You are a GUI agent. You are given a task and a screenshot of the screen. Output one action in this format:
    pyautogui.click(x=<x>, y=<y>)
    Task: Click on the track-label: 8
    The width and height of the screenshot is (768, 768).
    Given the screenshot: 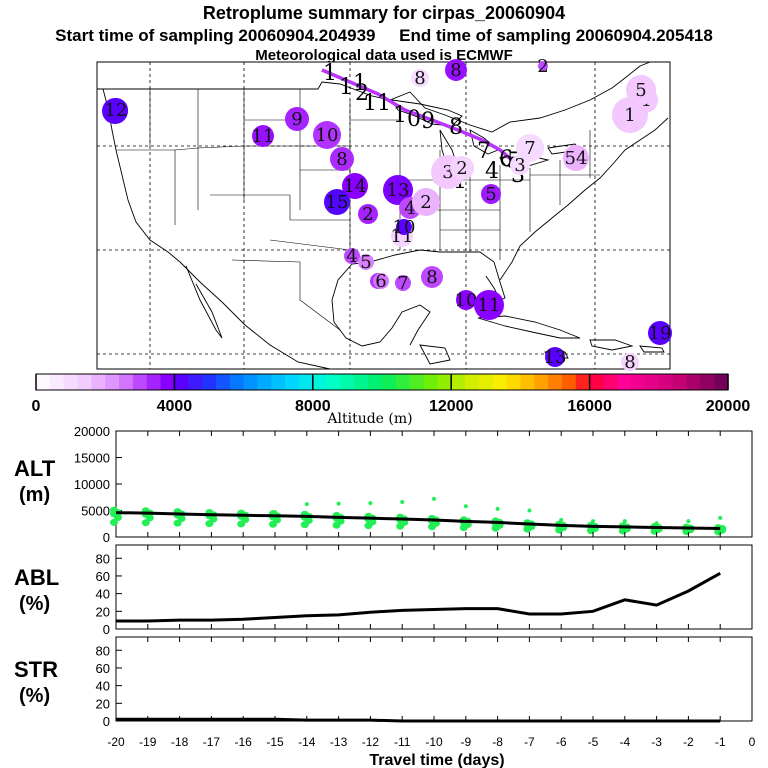 What is the action you would take?
    pyautogui.click(x=456, y=127)
    